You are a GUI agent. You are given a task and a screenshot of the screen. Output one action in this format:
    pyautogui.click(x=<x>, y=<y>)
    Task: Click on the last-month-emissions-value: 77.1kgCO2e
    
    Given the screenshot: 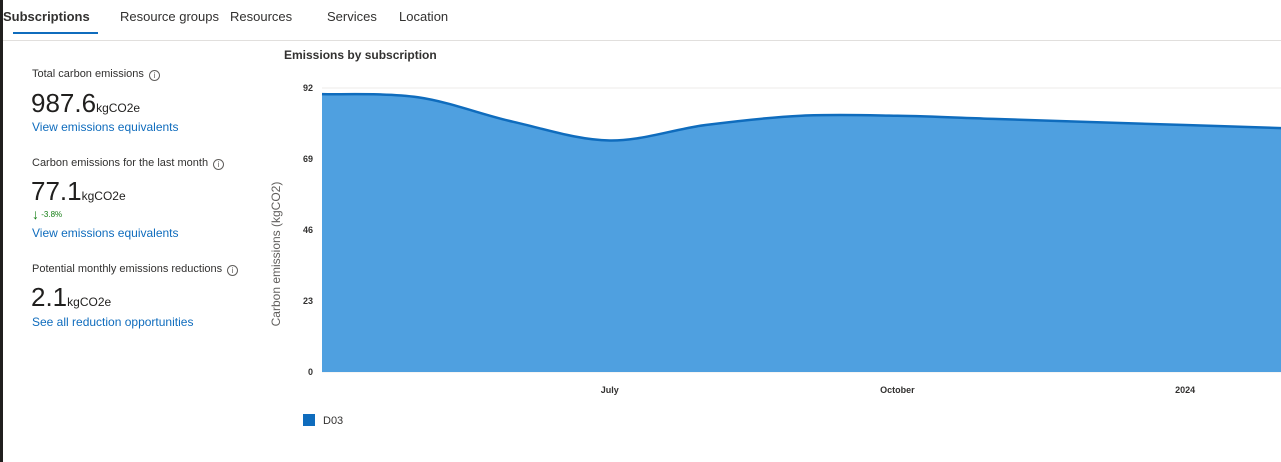 What is the action you would take?
    pyautogui.click(x=78, y=191)
    